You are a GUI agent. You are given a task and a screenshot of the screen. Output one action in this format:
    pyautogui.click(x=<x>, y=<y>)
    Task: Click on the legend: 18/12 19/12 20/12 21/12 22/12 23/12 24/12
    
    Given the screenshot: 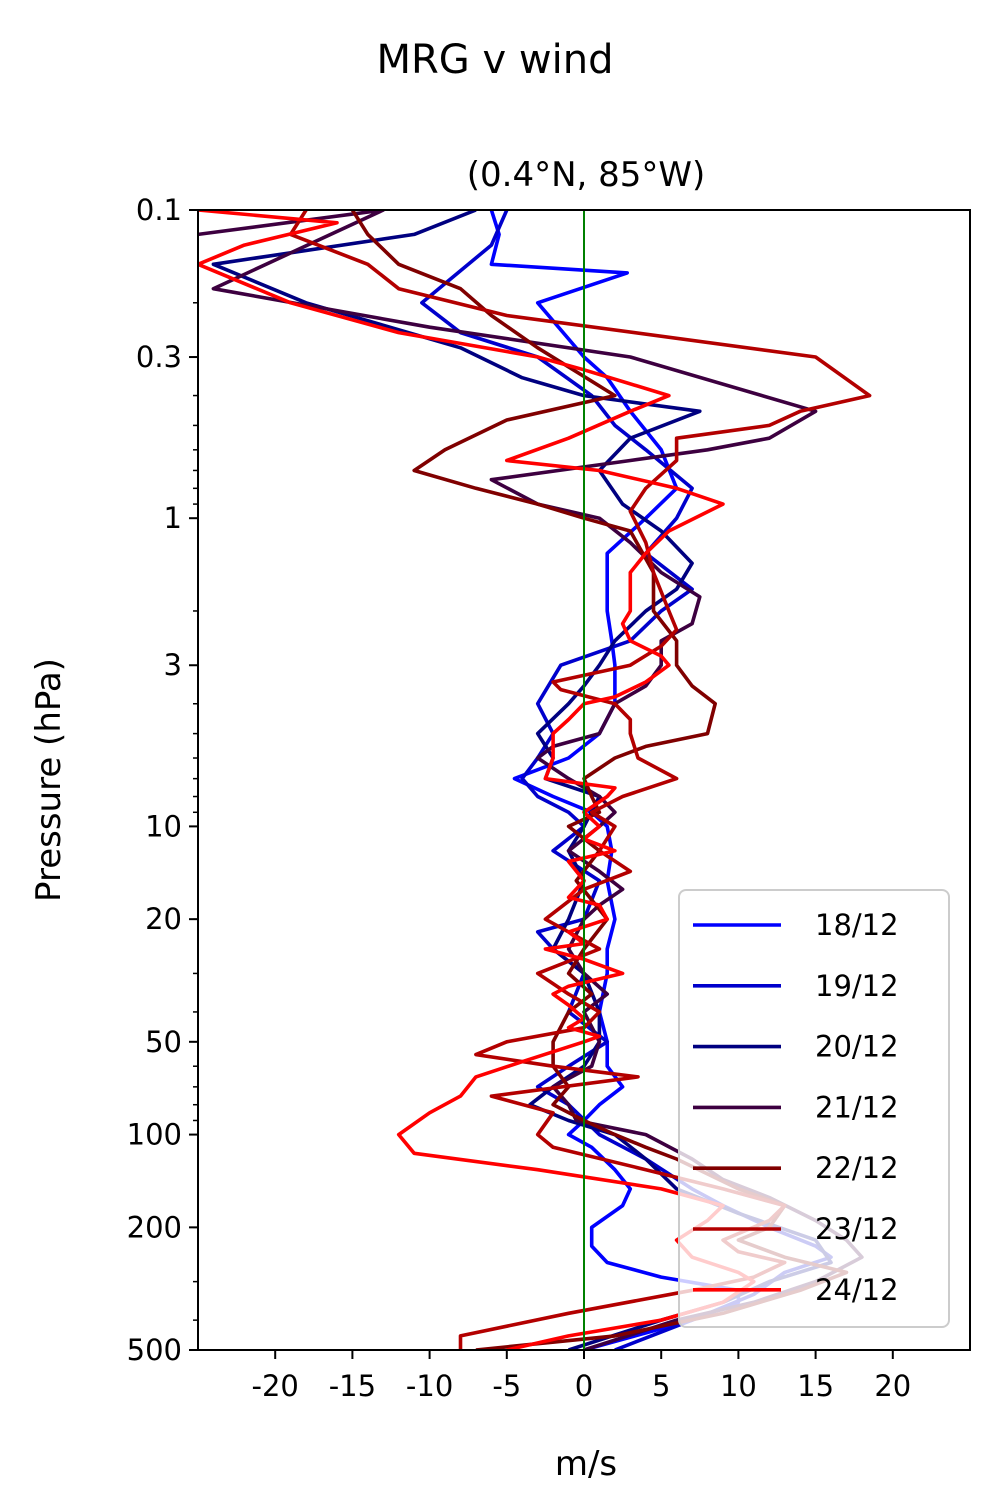 What is the action you would take?
    pyautogui.click(x=814, y=1108)
    